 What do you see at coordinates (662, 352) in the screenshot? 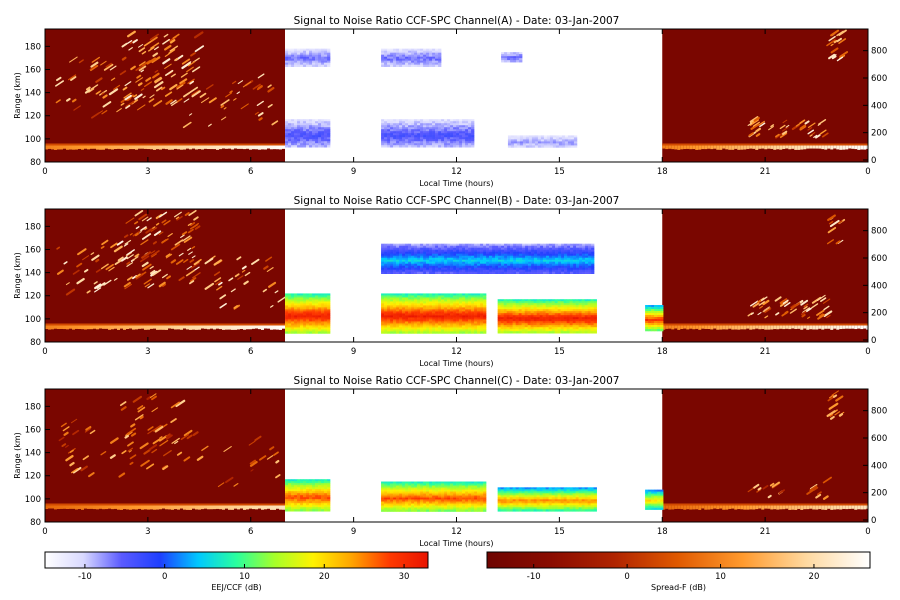
I see `x-tick-label: 18` at bounding box center [662, 352].